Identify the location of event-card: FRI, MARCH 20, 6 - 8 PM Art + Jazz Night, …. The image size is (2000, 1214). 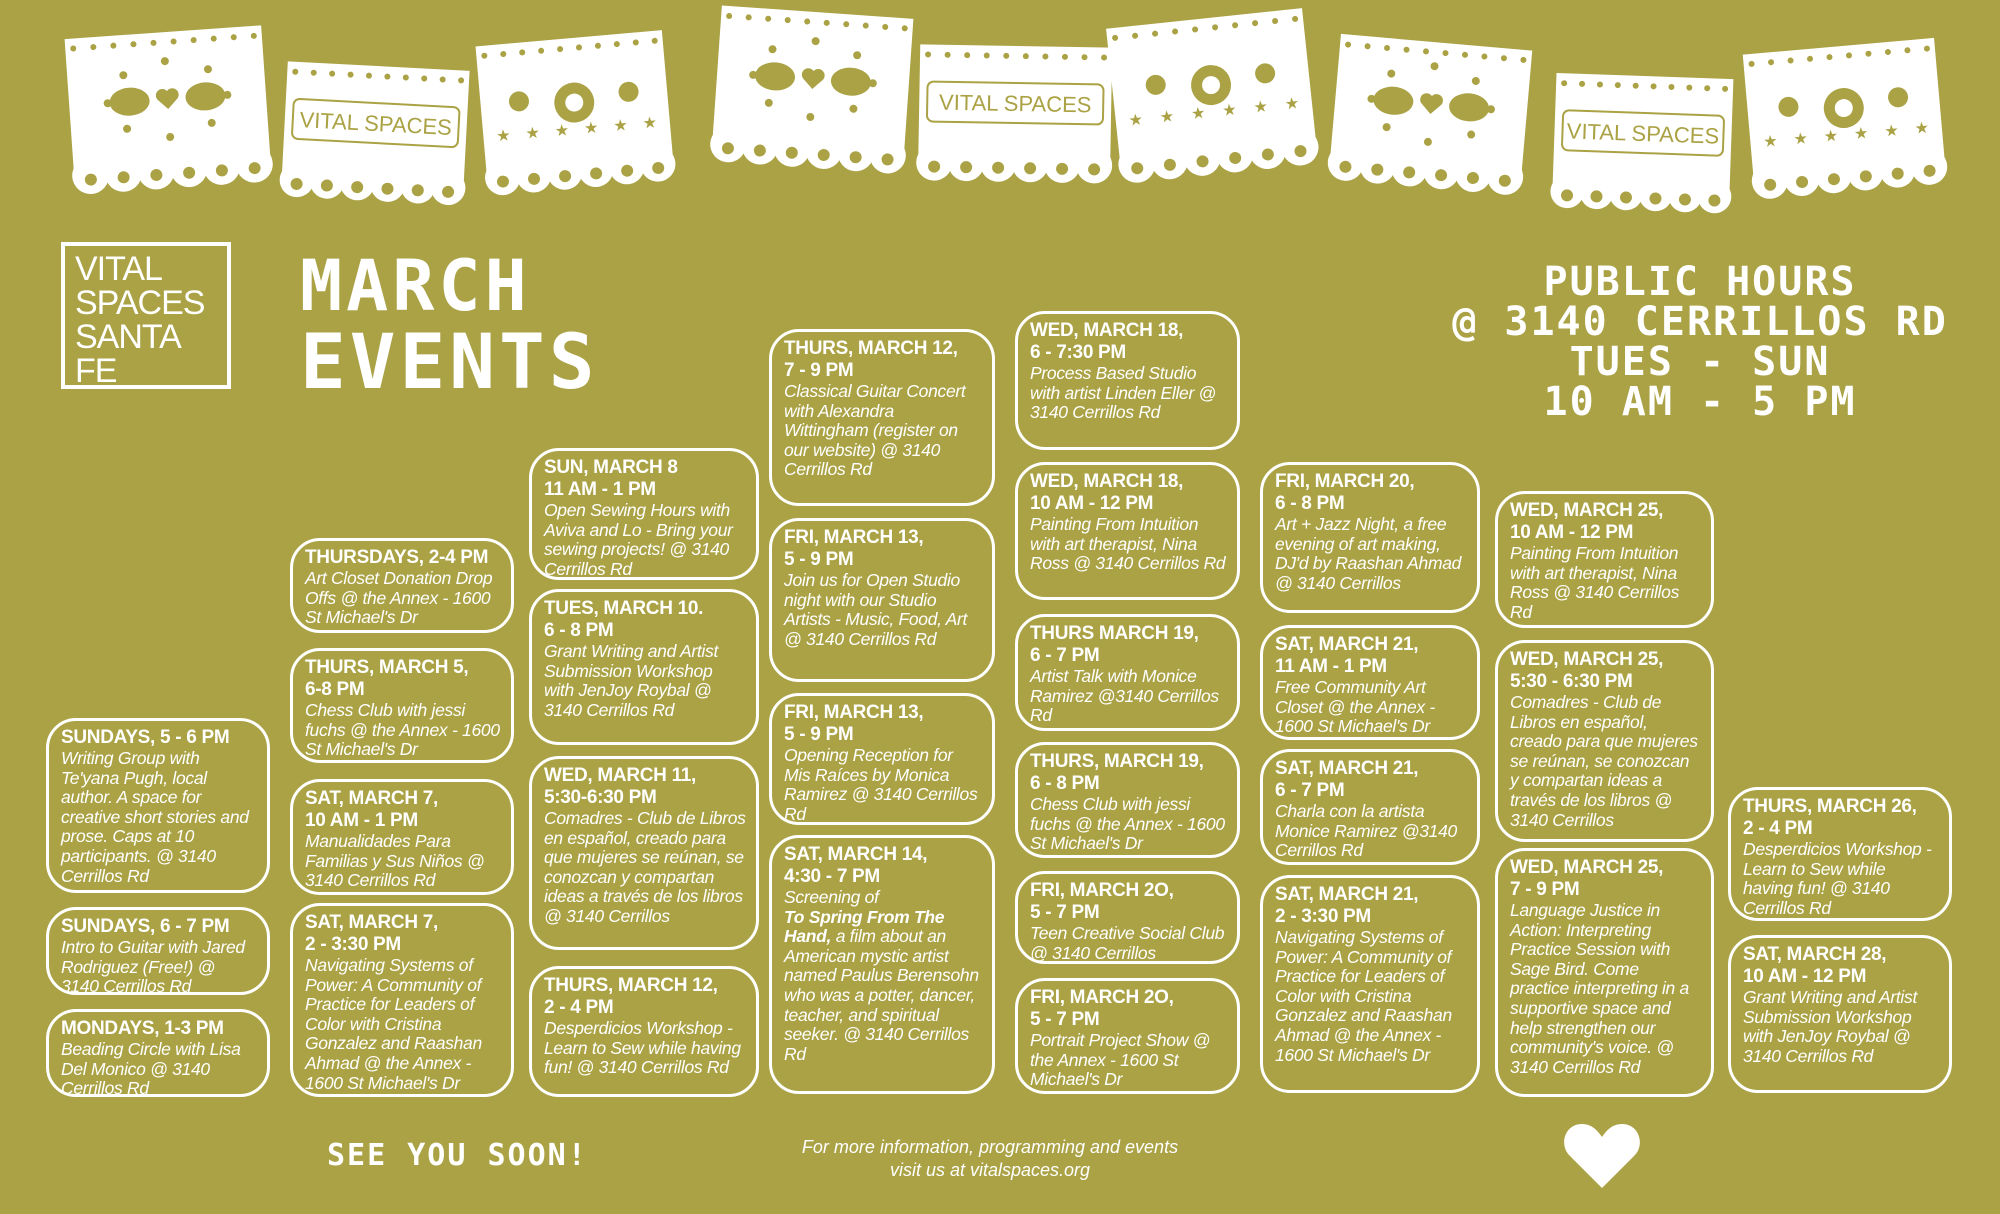
(1370, 537).